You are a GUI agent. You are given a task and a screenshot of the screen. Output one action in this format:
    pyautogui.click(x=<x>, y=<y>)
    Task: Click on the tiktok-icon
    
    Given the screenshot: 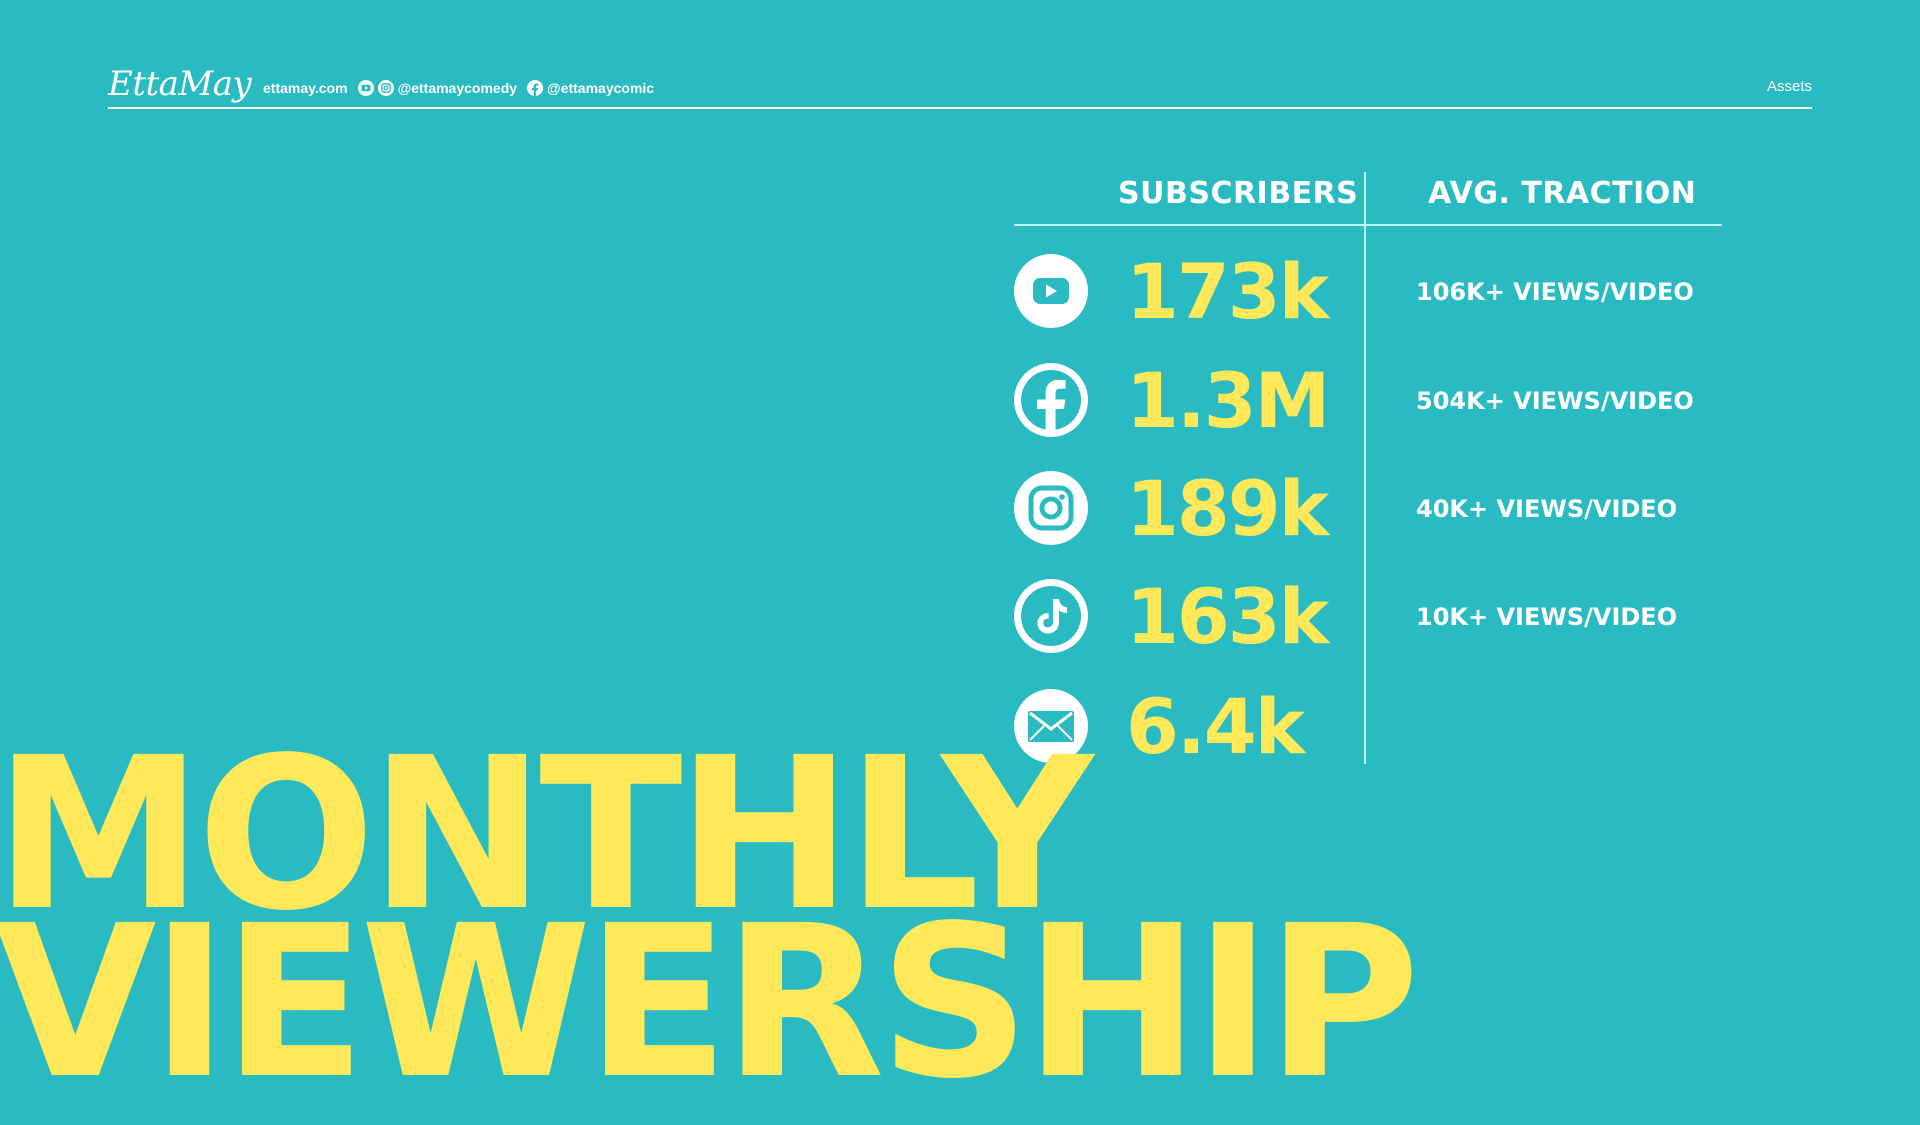 What is the action you would take?
    pyautogui.click(x=1051, y=616)
    